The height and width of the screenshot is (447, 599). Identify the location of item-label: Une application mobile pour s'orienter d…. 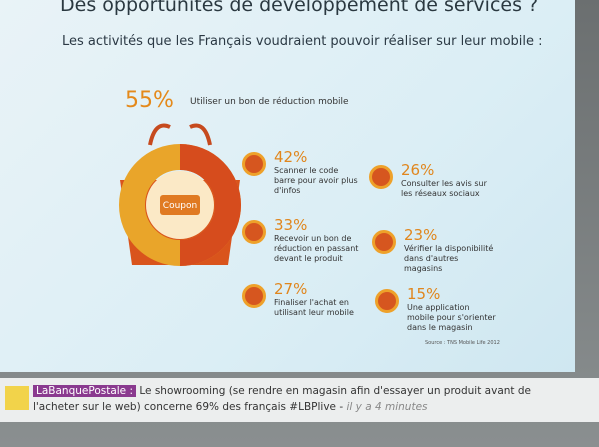
(451, 317).